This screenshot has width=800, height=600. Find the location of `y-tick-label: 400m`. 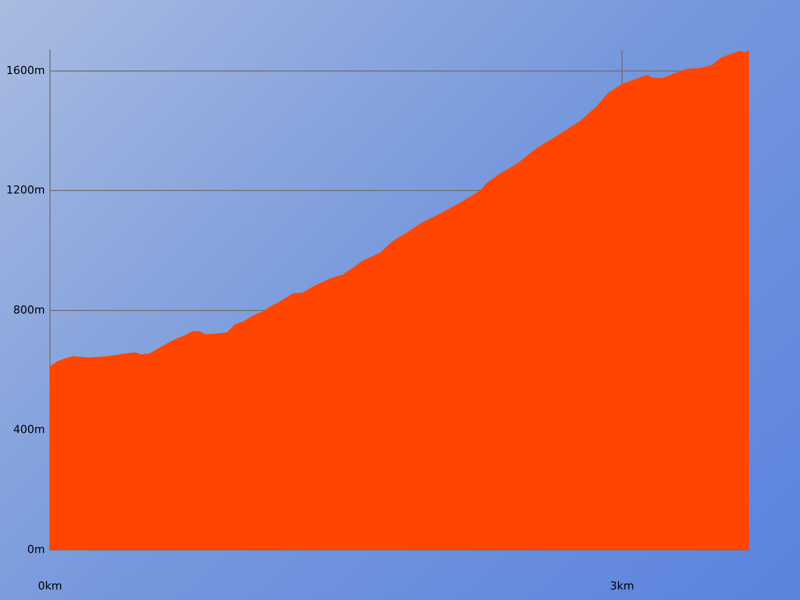

y-tick-label: 400m is located at coordinates (29, 429).